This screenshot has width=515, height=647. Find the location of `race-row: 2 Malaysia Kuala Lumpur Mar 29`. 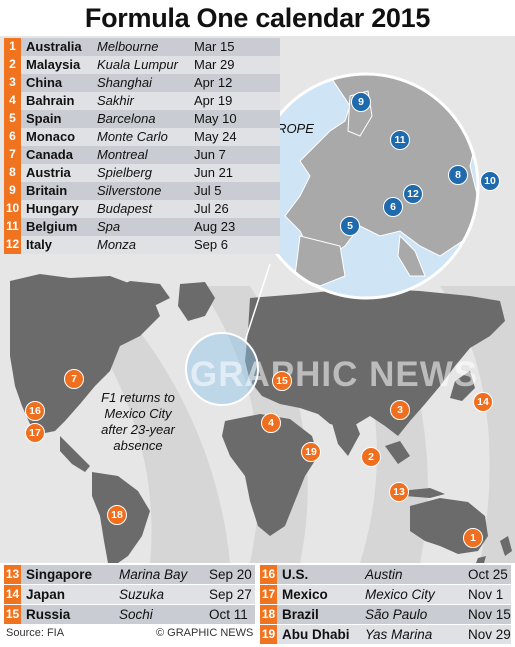

race-row: 2 Malaysia Kuala Lumpur Mar 29 is located at coordinates (142, 65).